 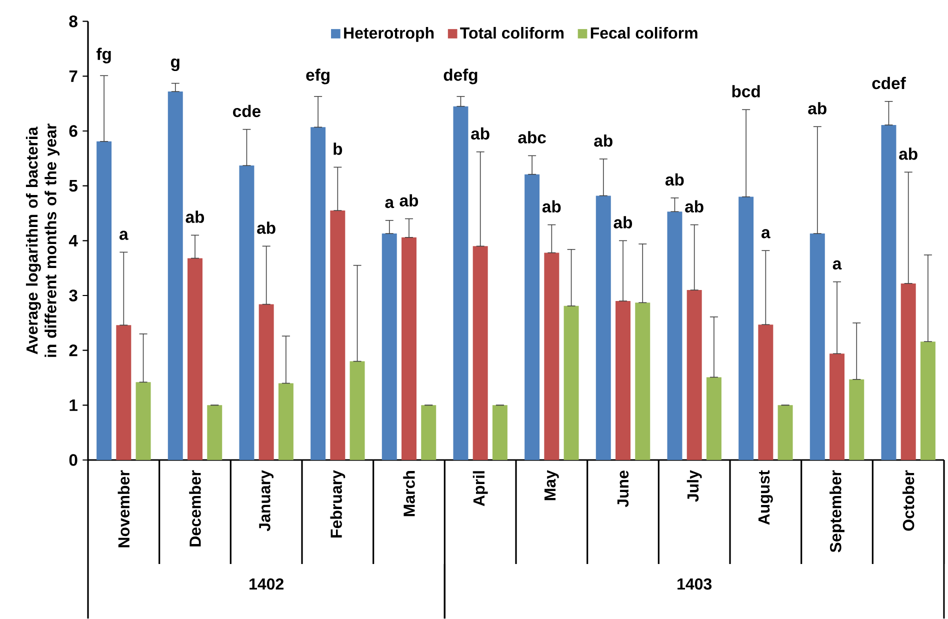 What do you see at coordinates (409, 493) in the screenshot?
I see `x-tick-label: March` at bounding box center [409, 493].